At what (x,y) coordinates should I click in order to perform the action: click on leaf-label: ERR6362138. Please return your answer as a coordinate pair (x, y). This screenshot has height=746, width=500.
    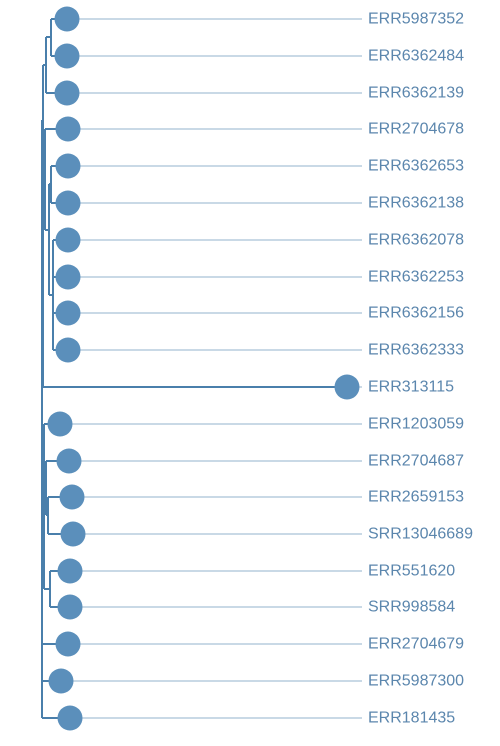
    Looking at the image, I should click on (416, 203).